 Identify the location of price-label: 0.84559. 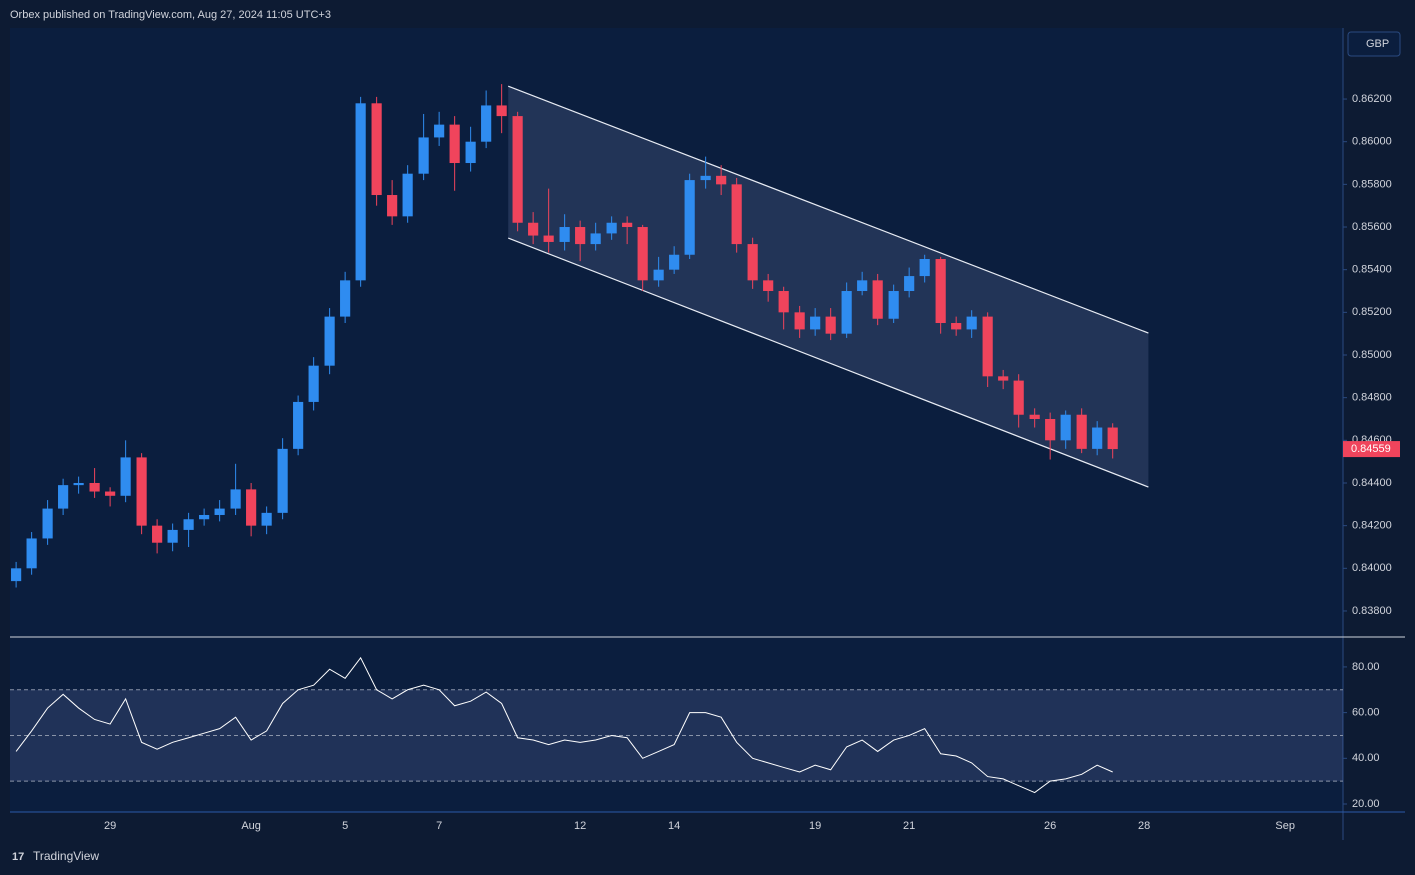
(1371, 449).